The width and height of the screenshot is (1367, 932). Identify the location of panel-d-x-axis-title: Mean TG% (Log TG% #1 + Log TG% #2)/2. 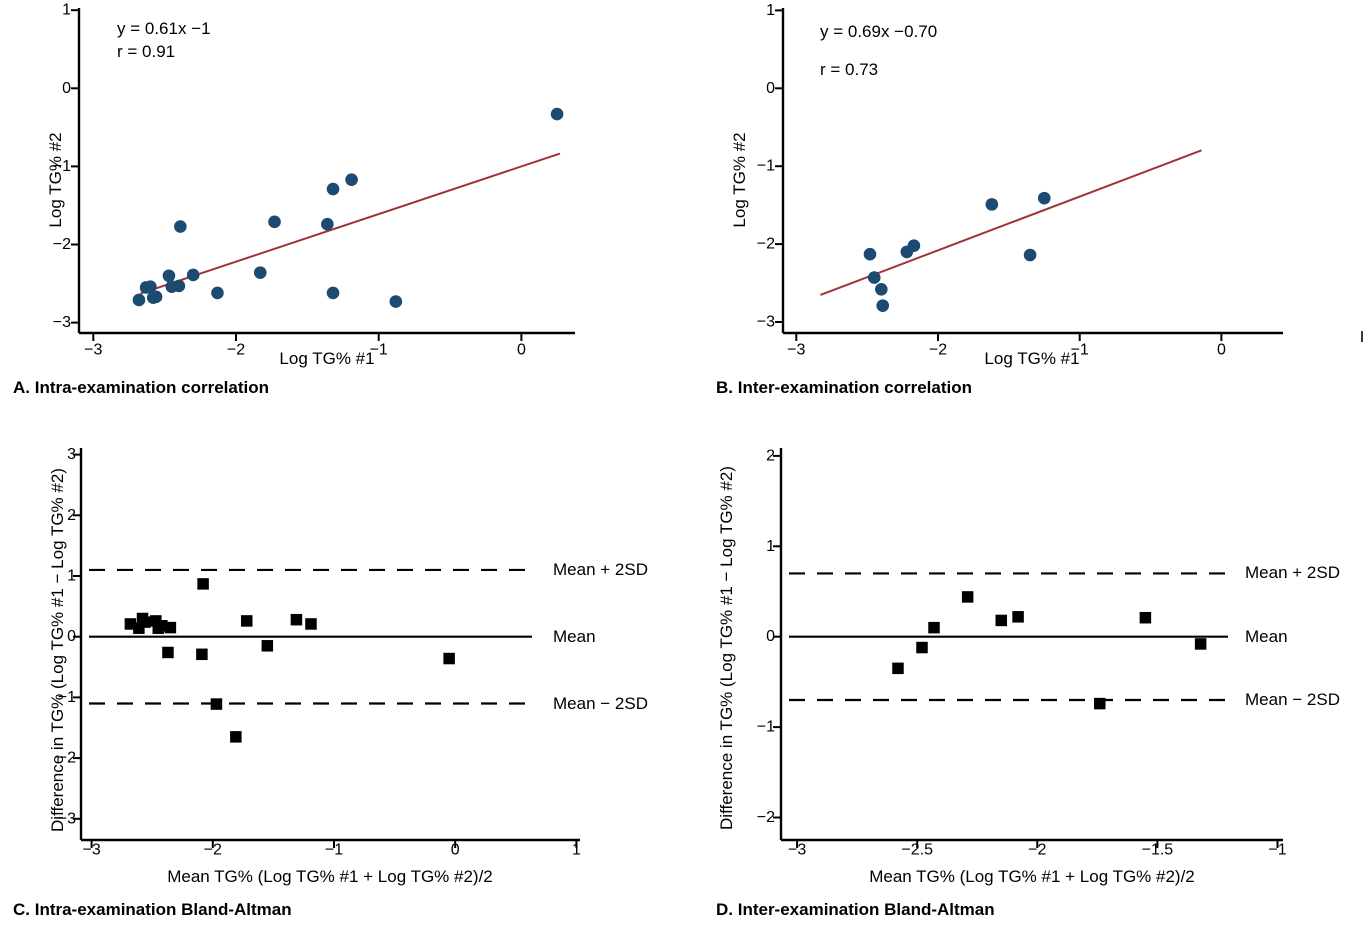
(1032, 876).